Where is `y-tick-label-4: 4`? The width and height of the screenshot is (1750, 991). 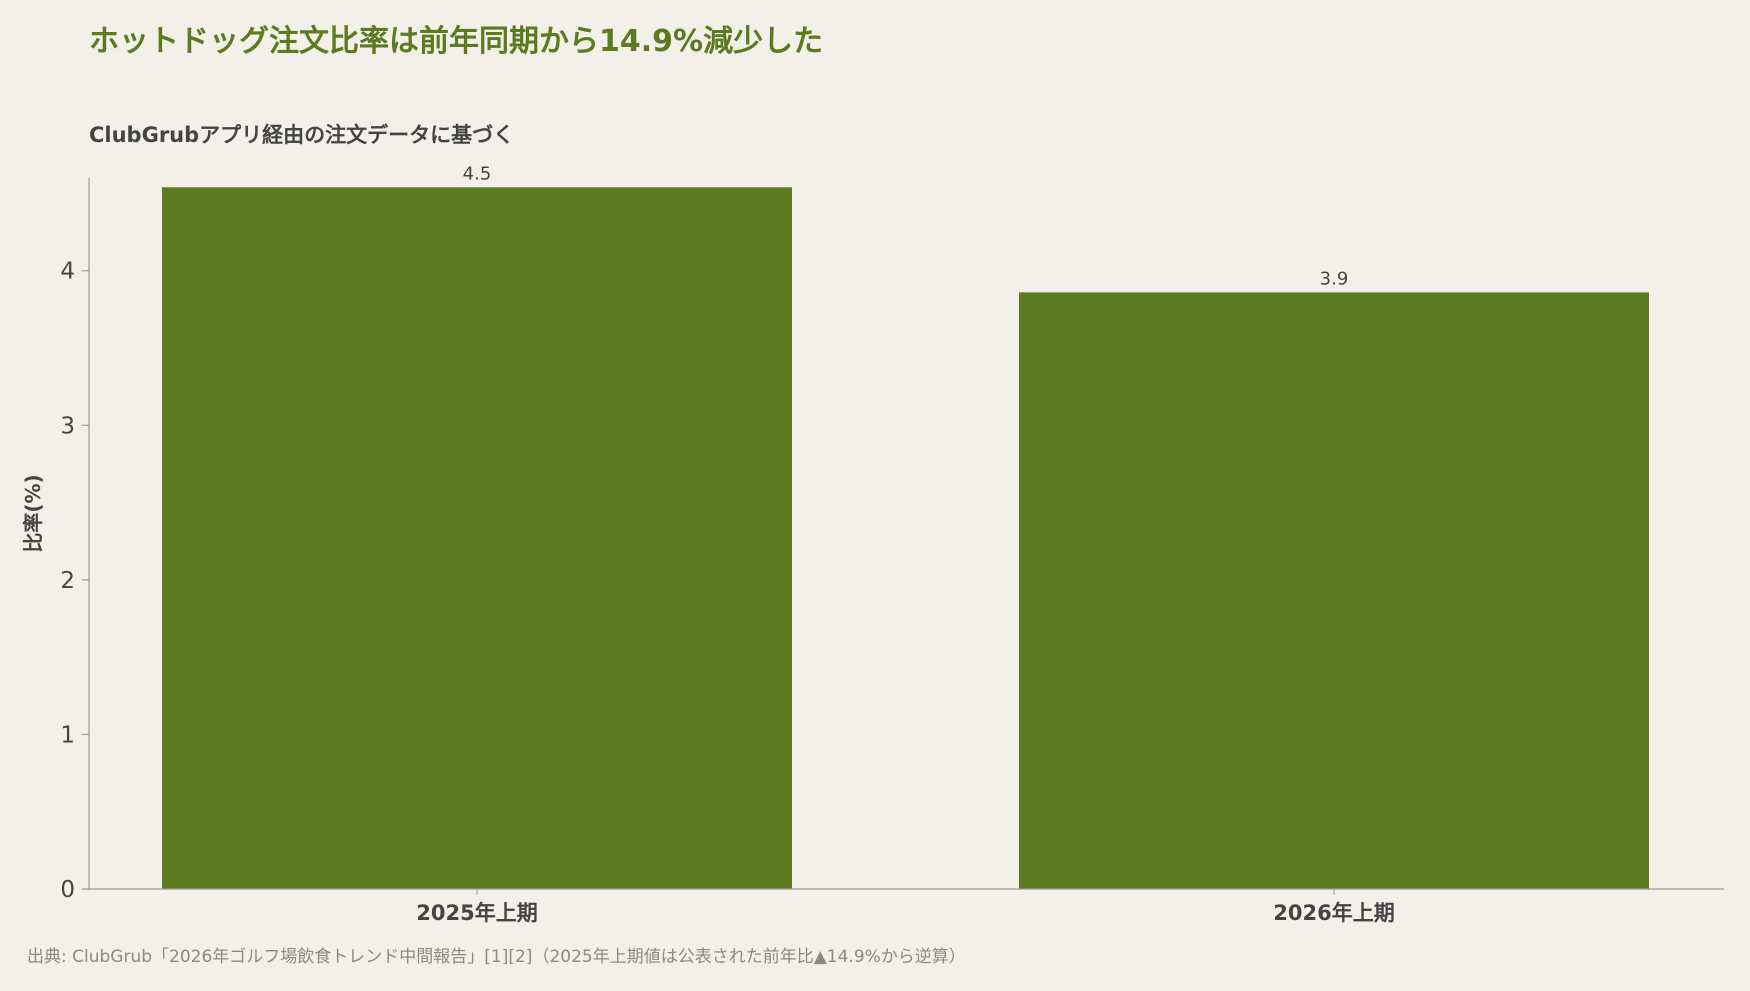 y-tick-label-4: 4 is located at coordinates (67, 272).